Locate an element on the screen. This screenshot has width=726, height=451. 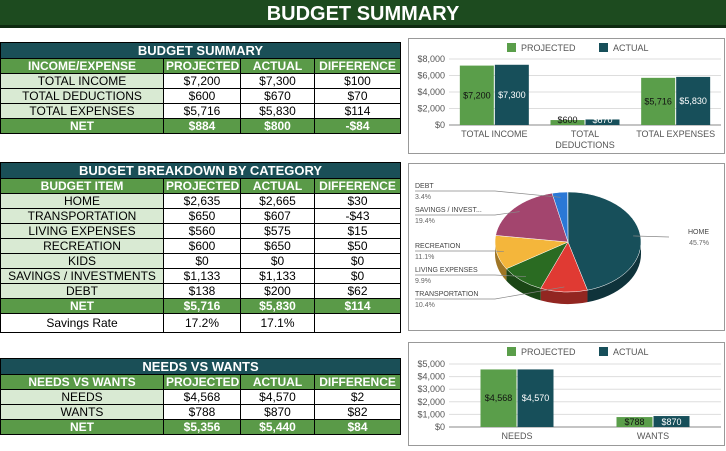
x-category-label: NEEDS is located at coordinates (516, 436).